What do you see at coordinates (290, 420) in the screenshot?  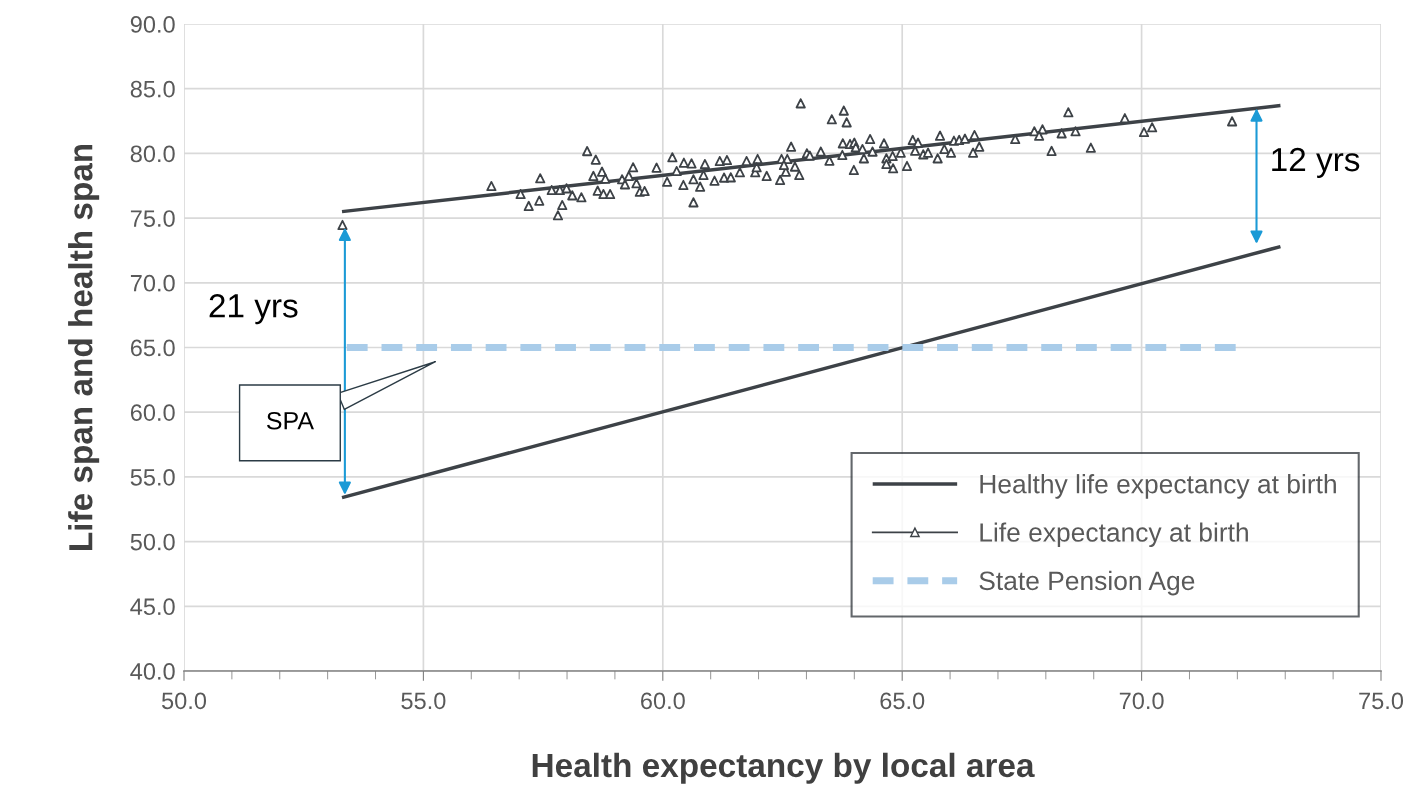 I see `annotation: SPA` at bounding box center [290, 420].